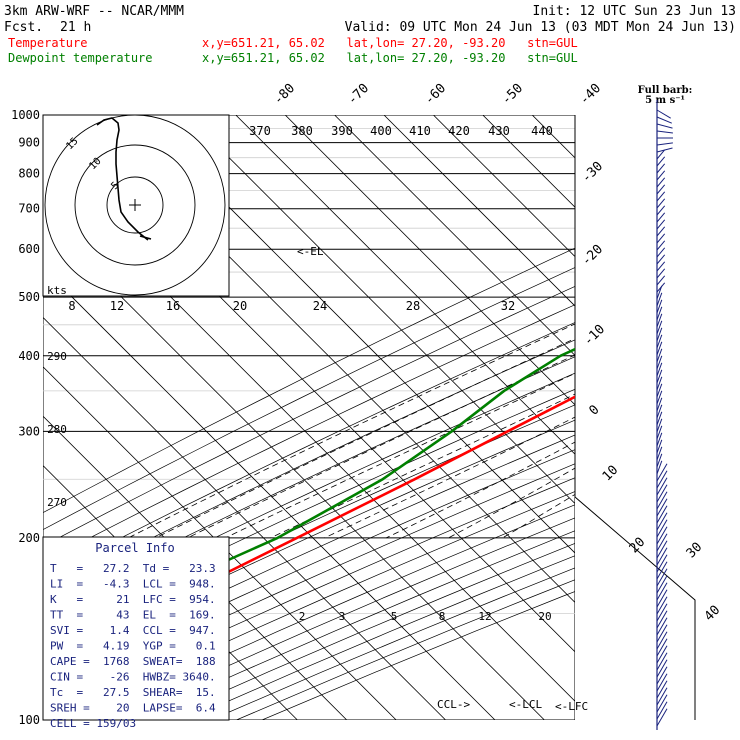 This screenshot has width=740, height=740. I want to click on mixing-ratio-label: 5, so click(394, 616).